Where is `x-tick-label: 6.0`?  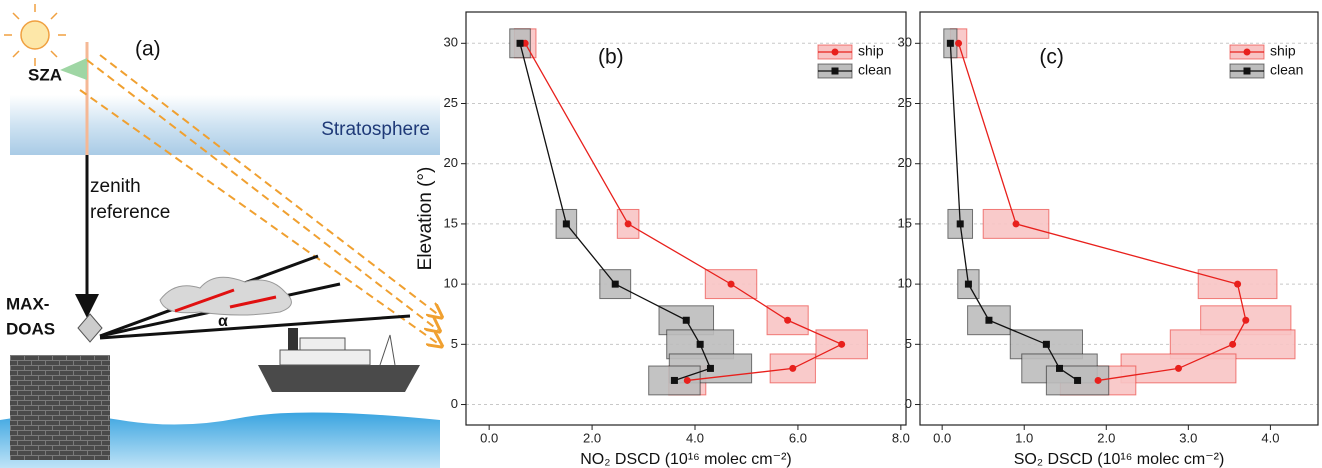 x-tick-label: 6.0 is located at coordinates (798, 437).